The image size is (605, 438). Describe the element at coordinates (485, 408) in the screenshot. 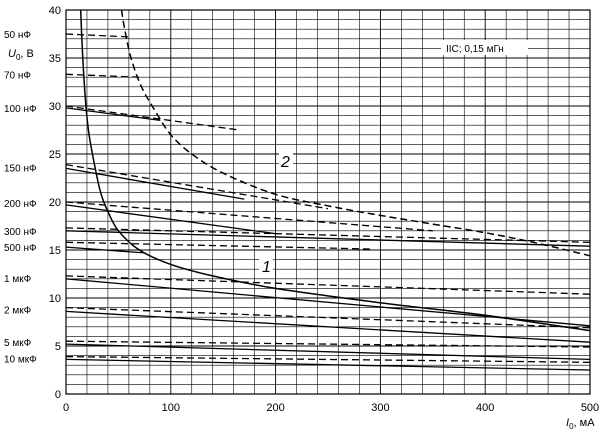

I see `x-tick-label: 400` at that location.